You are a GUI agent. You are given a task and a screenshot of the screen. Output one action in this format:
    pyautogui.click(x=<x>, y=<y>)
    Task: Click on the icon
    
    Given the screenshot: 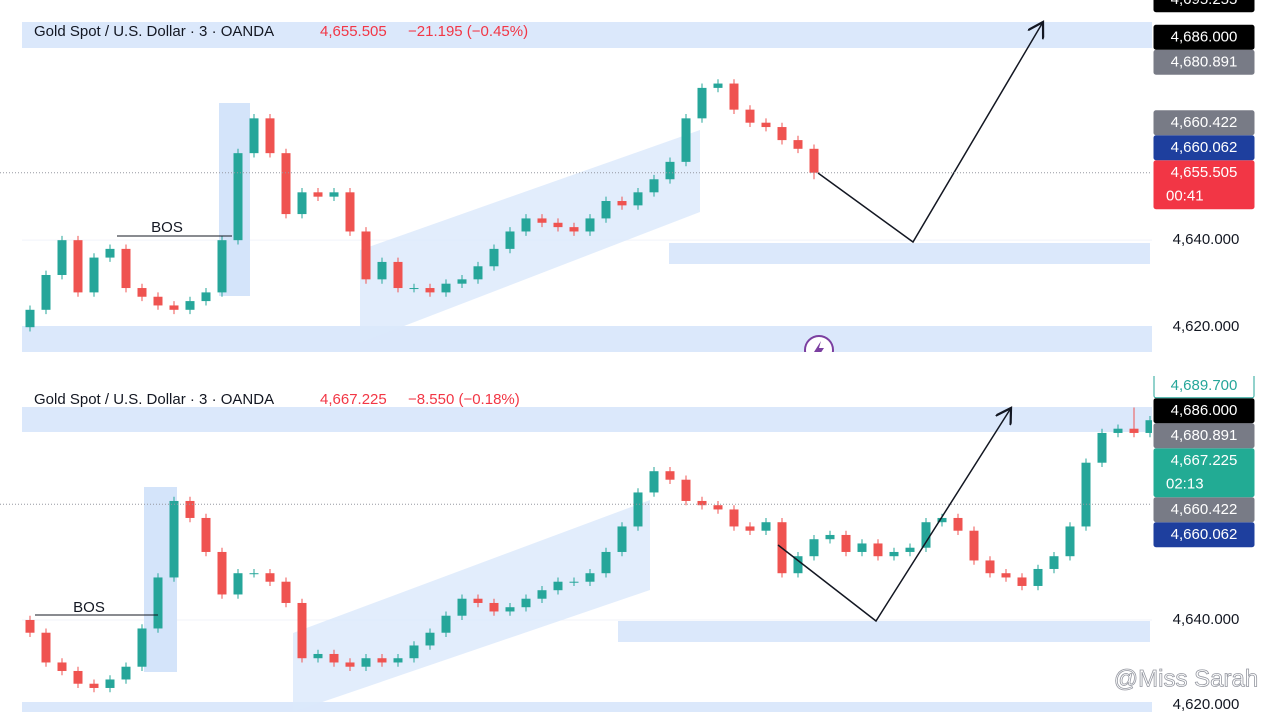 What is the action you would take?
    pyautogui.click(x=819, y=346)
    